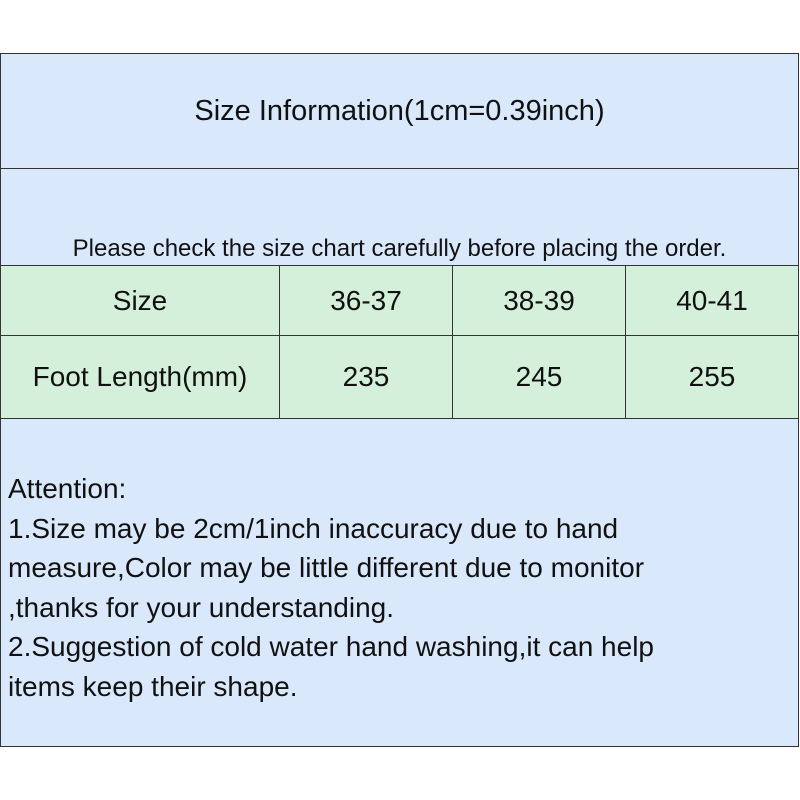  I want to click on header-cell-36-37: 36-37, so click(366, 300).